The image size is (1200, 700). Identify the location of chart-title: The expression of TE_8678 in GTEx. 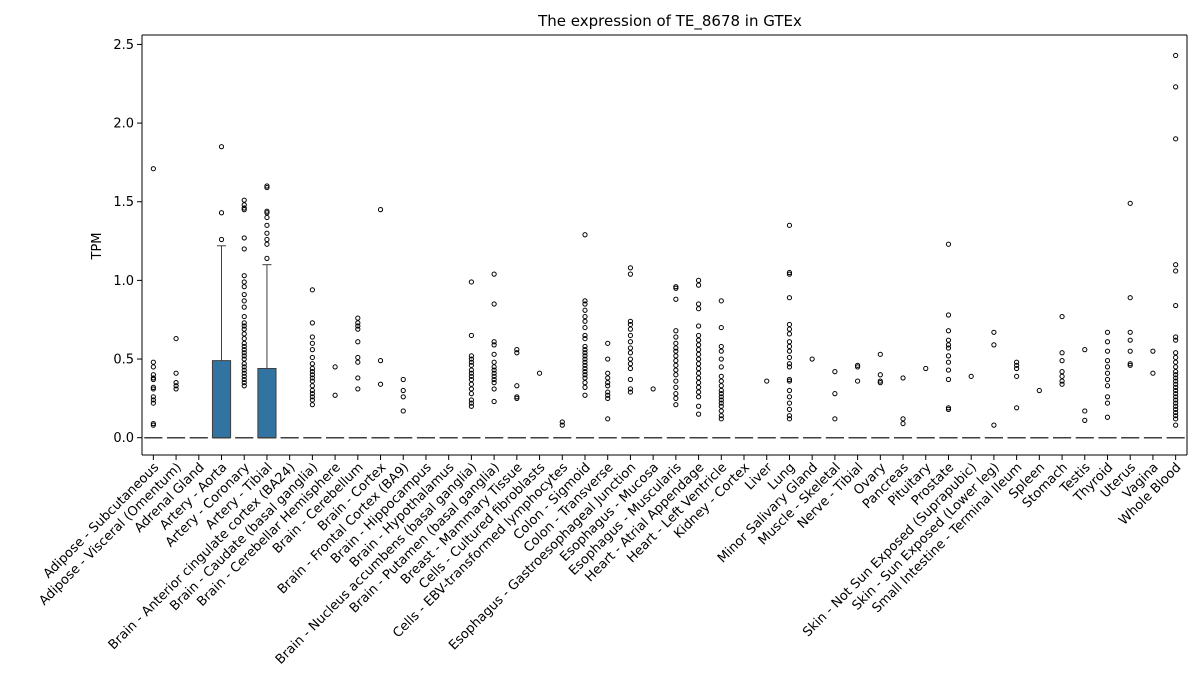
(669, 21).